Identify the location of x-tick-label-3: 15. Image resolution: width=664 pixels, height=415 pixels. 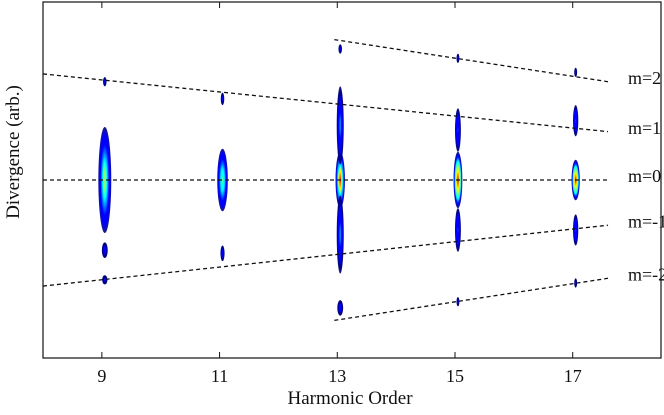
(455, 376).